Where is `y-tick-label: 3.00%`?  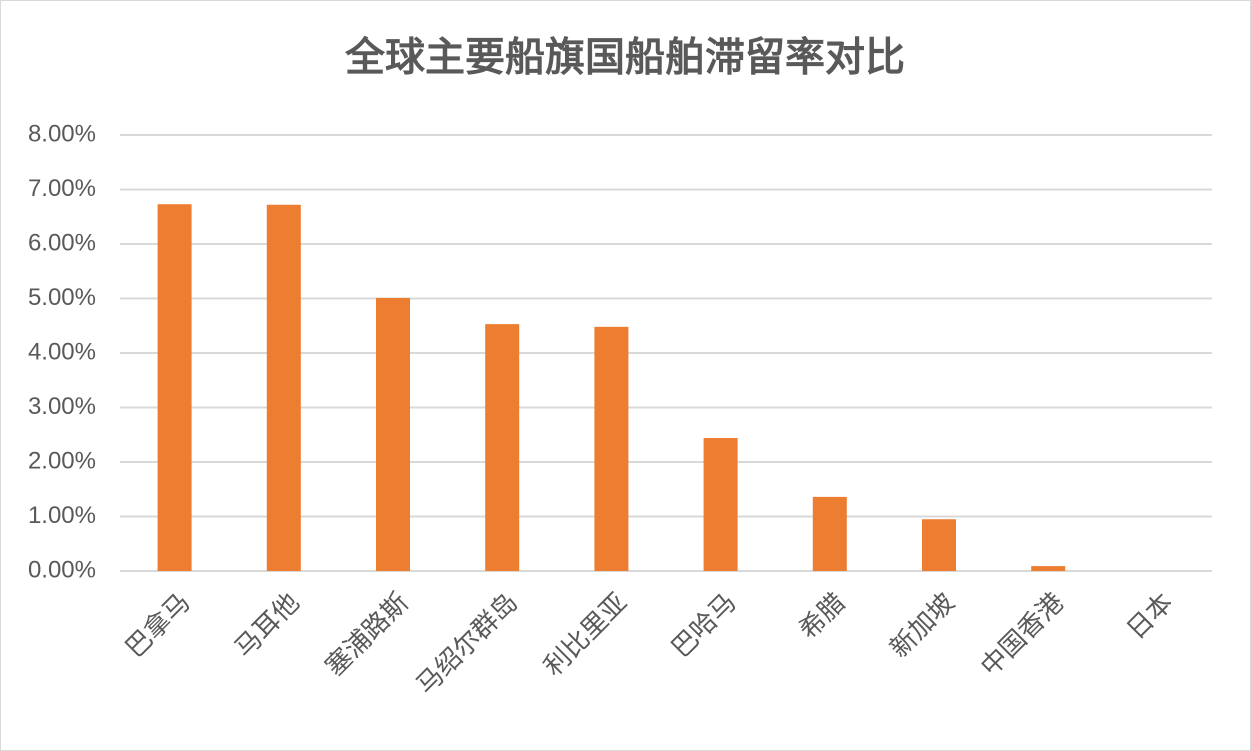 y-tick-label: 3.00% is located at coordinates (62, 406).